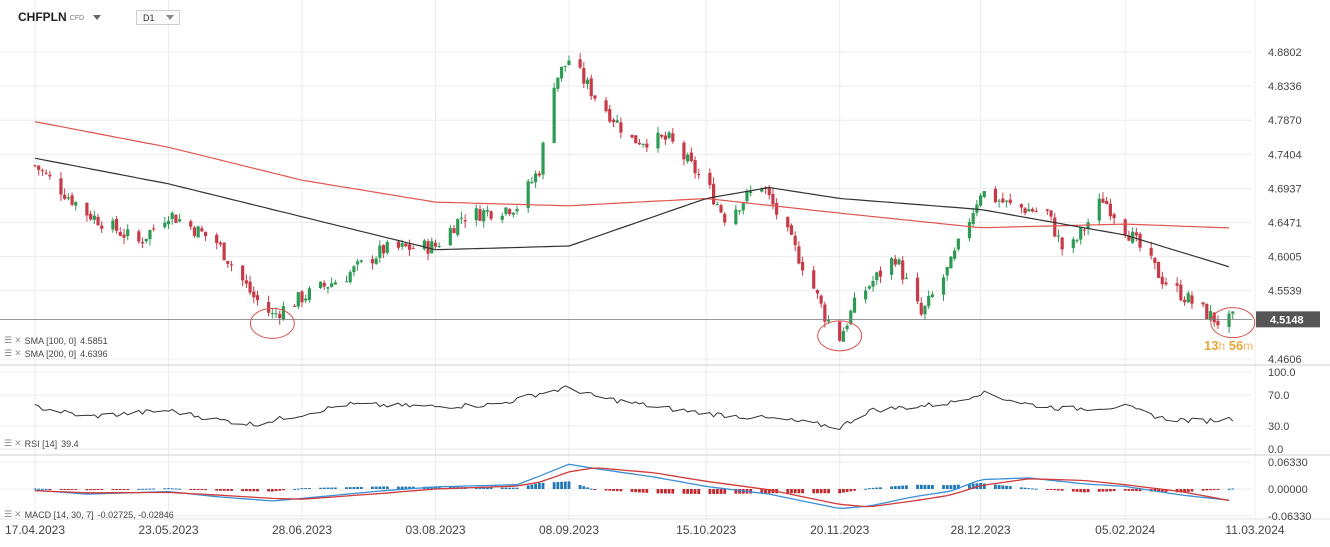  What do you see at coordinates (1278, 427) in the screenshot?
I see `rsi-y-tick-label: 30.0` at bounding box center [1278, 427].